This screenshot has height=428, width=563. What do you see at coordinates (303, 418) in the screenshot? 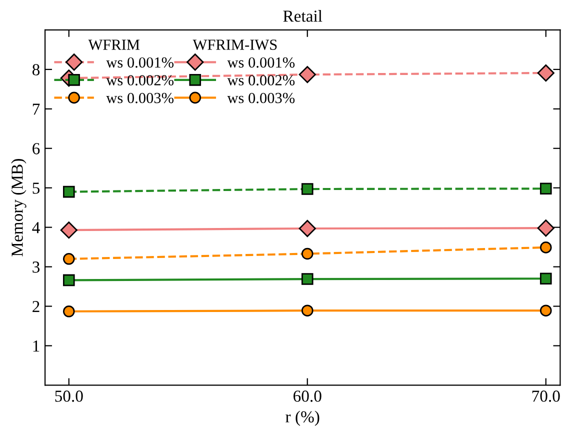
I see `x-axis-title: r (%)` at bounding box center [303, 418].